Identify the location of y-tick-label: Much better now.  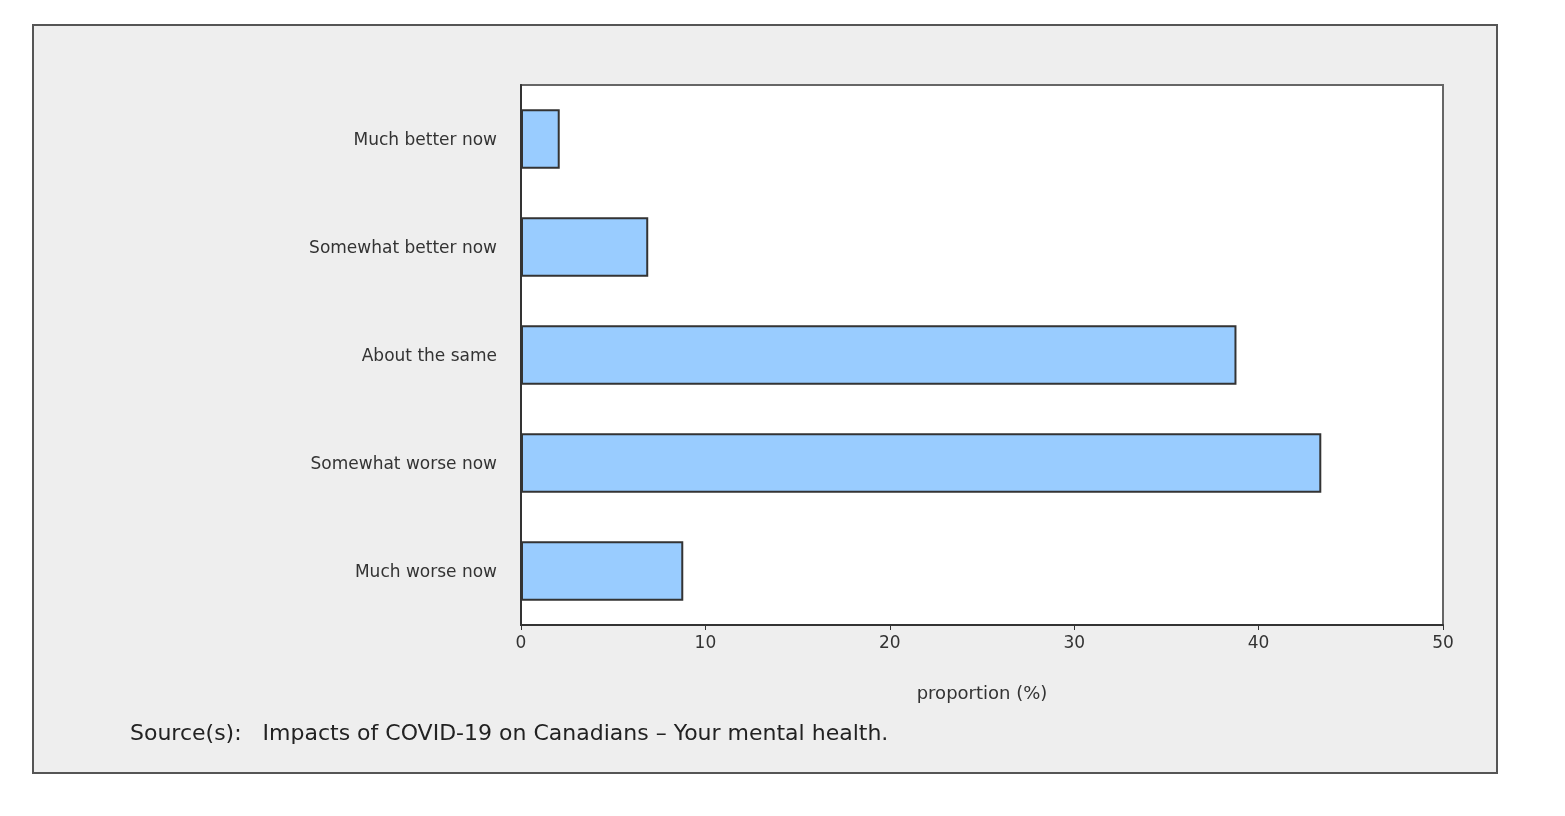
(425, 139).